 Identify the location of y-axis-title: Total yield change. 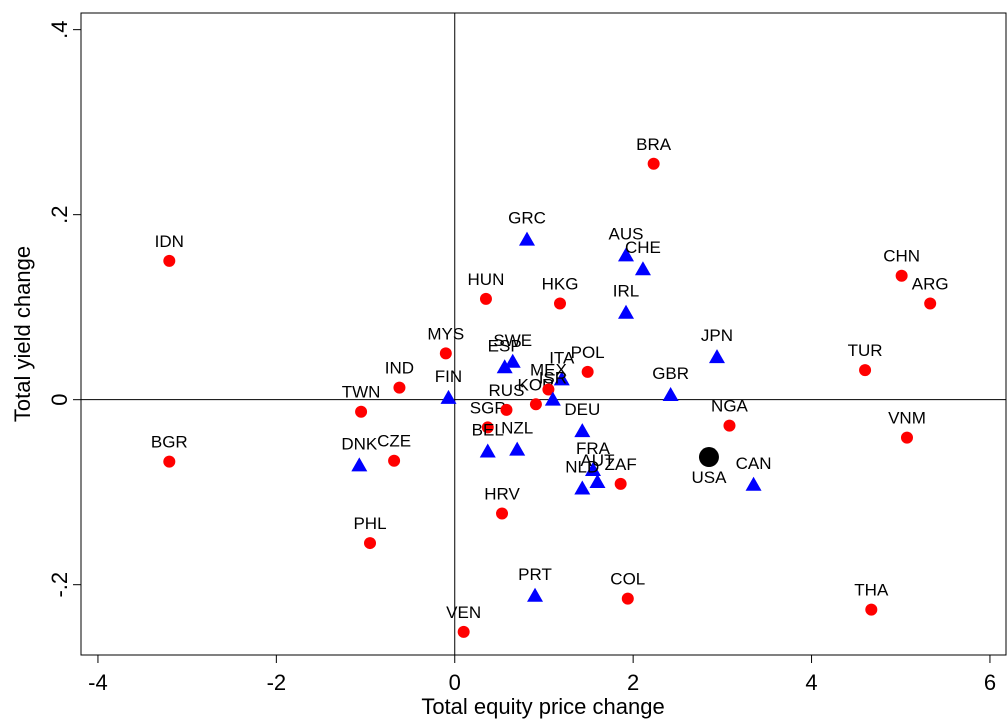
(22, 334).